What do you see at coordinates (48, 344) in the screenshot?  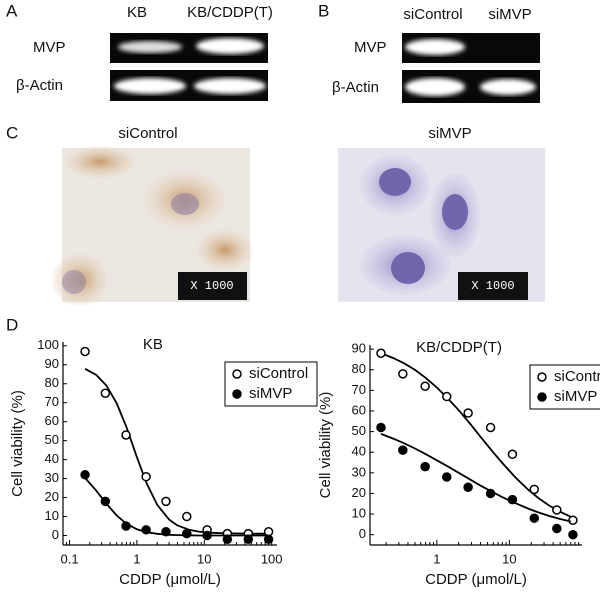 I see `y-tick-label: 100` at bounding box center [48, 344].